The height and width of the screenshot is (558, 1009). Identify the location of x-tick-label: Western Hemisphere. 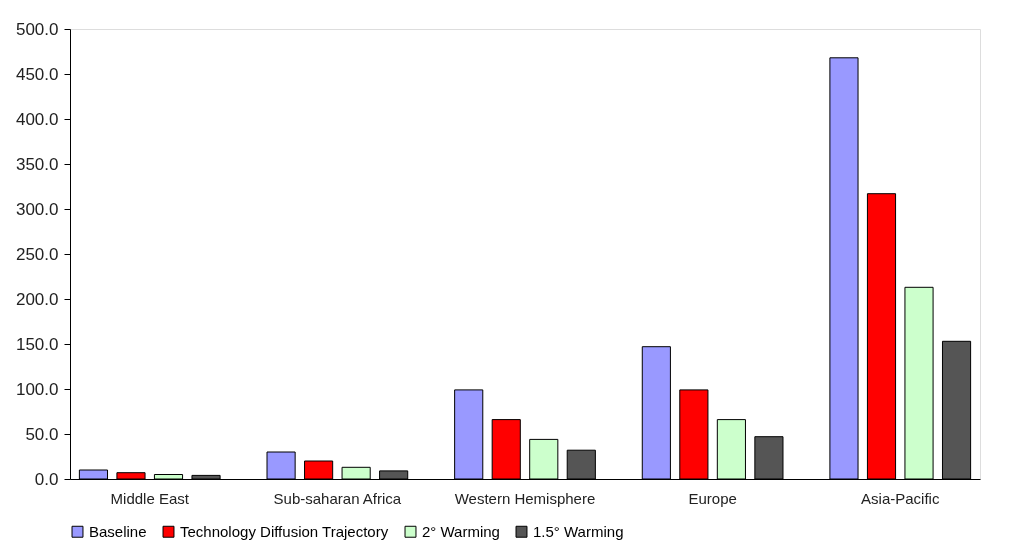
(525, 498).